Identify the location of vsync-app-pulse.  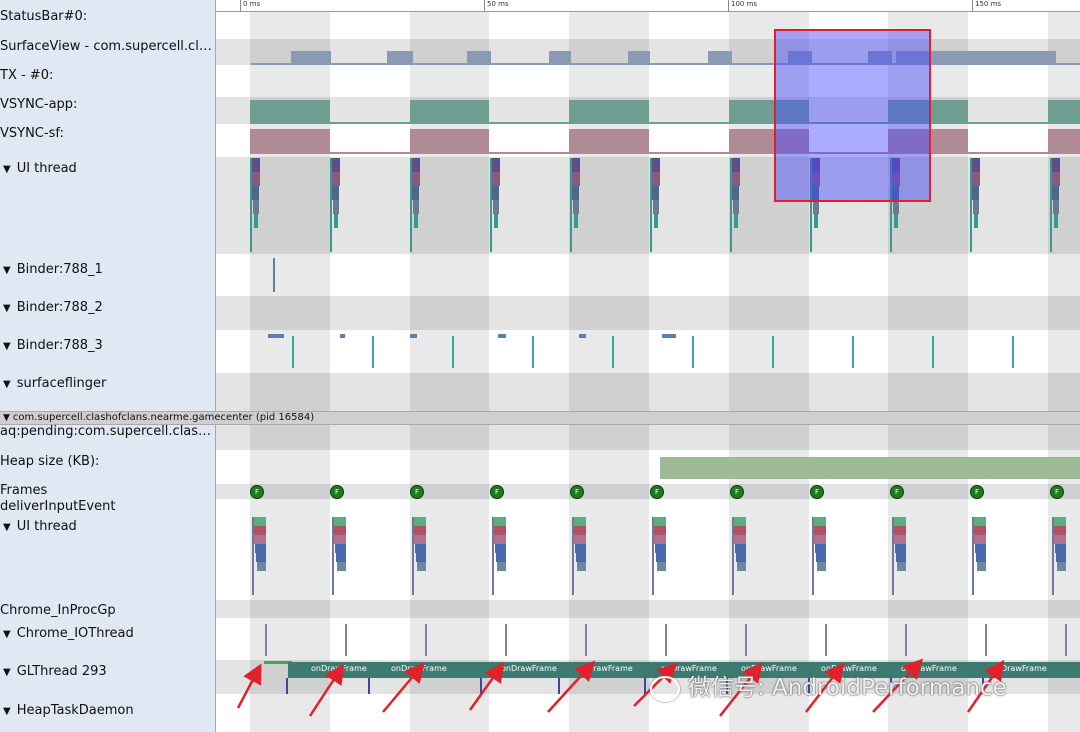
(768, 111).